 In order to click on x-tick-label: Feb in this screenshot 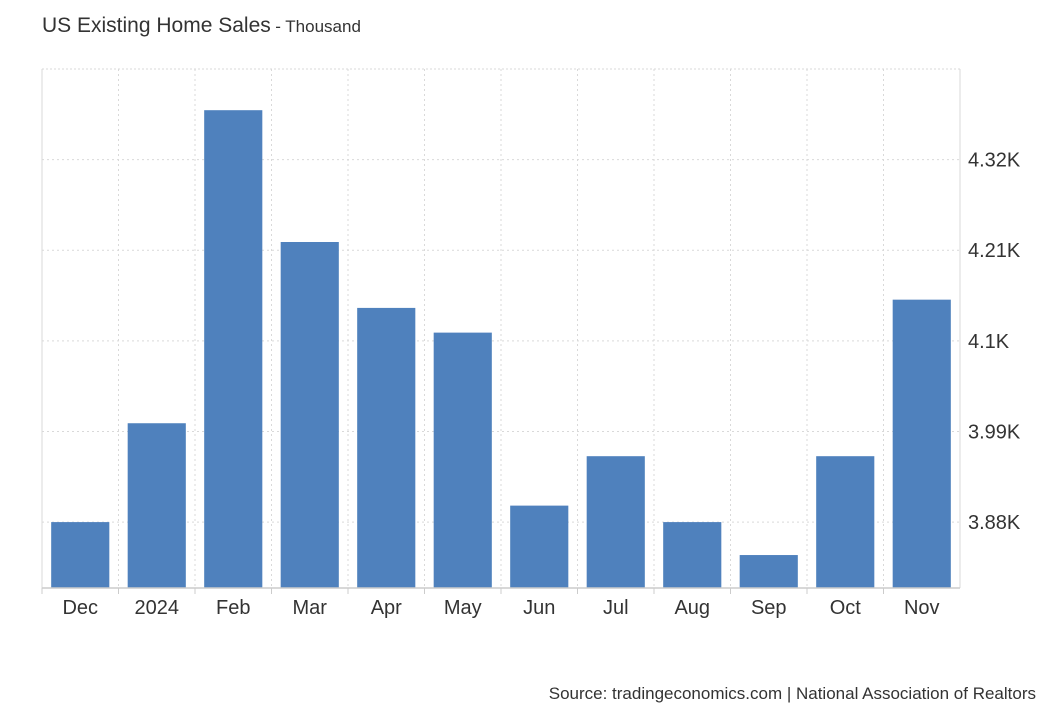, I will do `click(233, 608)`.